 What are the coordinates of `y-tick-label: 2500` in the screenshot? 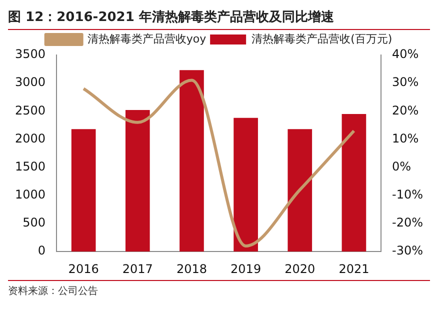 It's located at (30, 110).